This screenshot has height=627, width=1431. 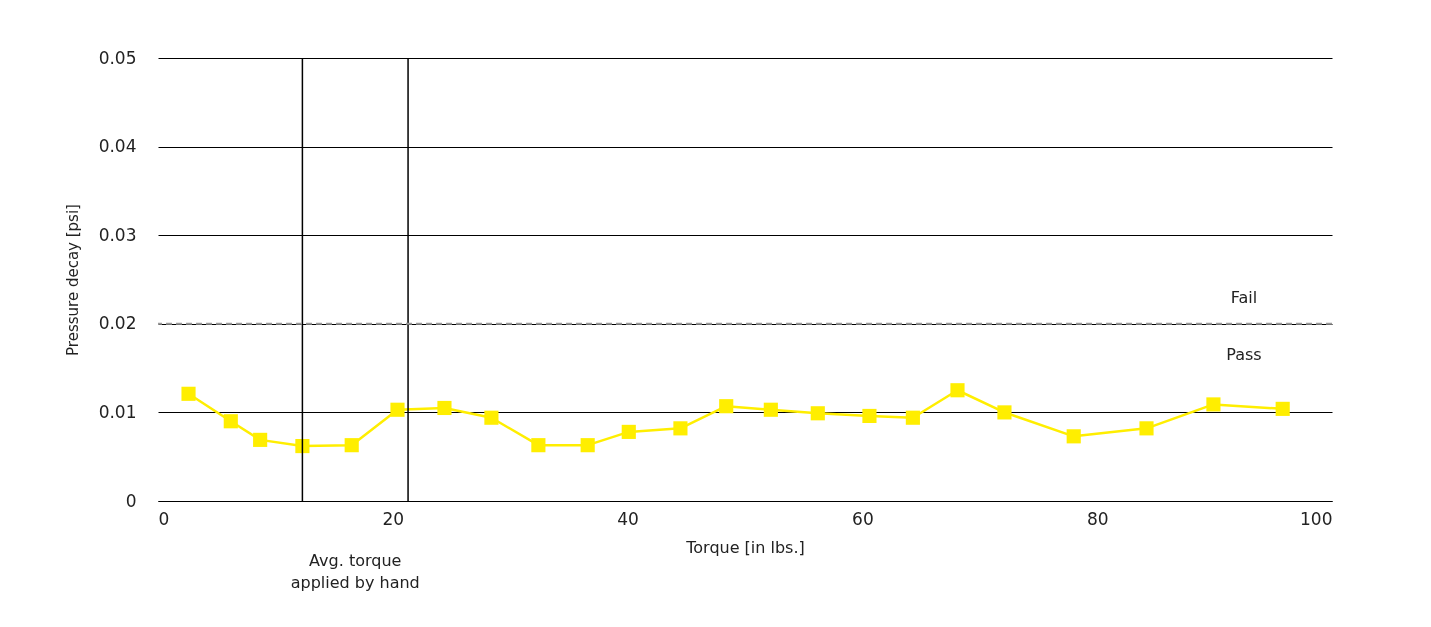 What do you see at coordinates (164, 518) in the screenshot?
I see `x-tick-label: 0` at bounding box center [164, 518].